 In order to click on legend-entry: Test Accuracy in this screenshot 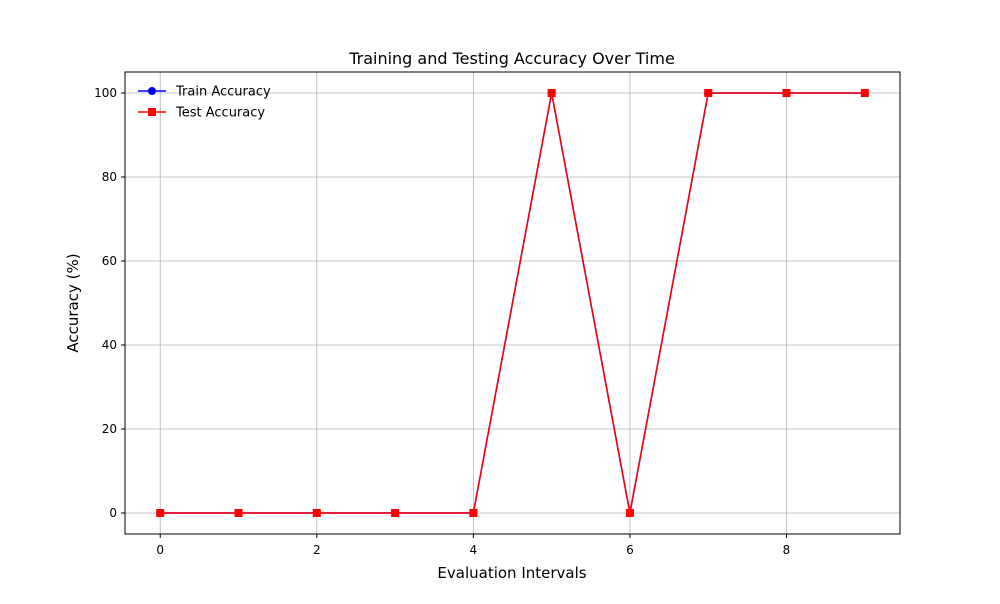, I will do `click(201, 113)`.